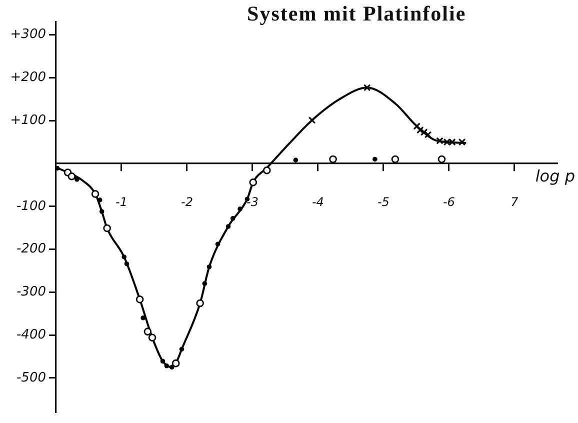  What do you see at coordinates (28, 78) in the screenshot?
I see `y-tick-label: +200` at bounding box center [28, 78].